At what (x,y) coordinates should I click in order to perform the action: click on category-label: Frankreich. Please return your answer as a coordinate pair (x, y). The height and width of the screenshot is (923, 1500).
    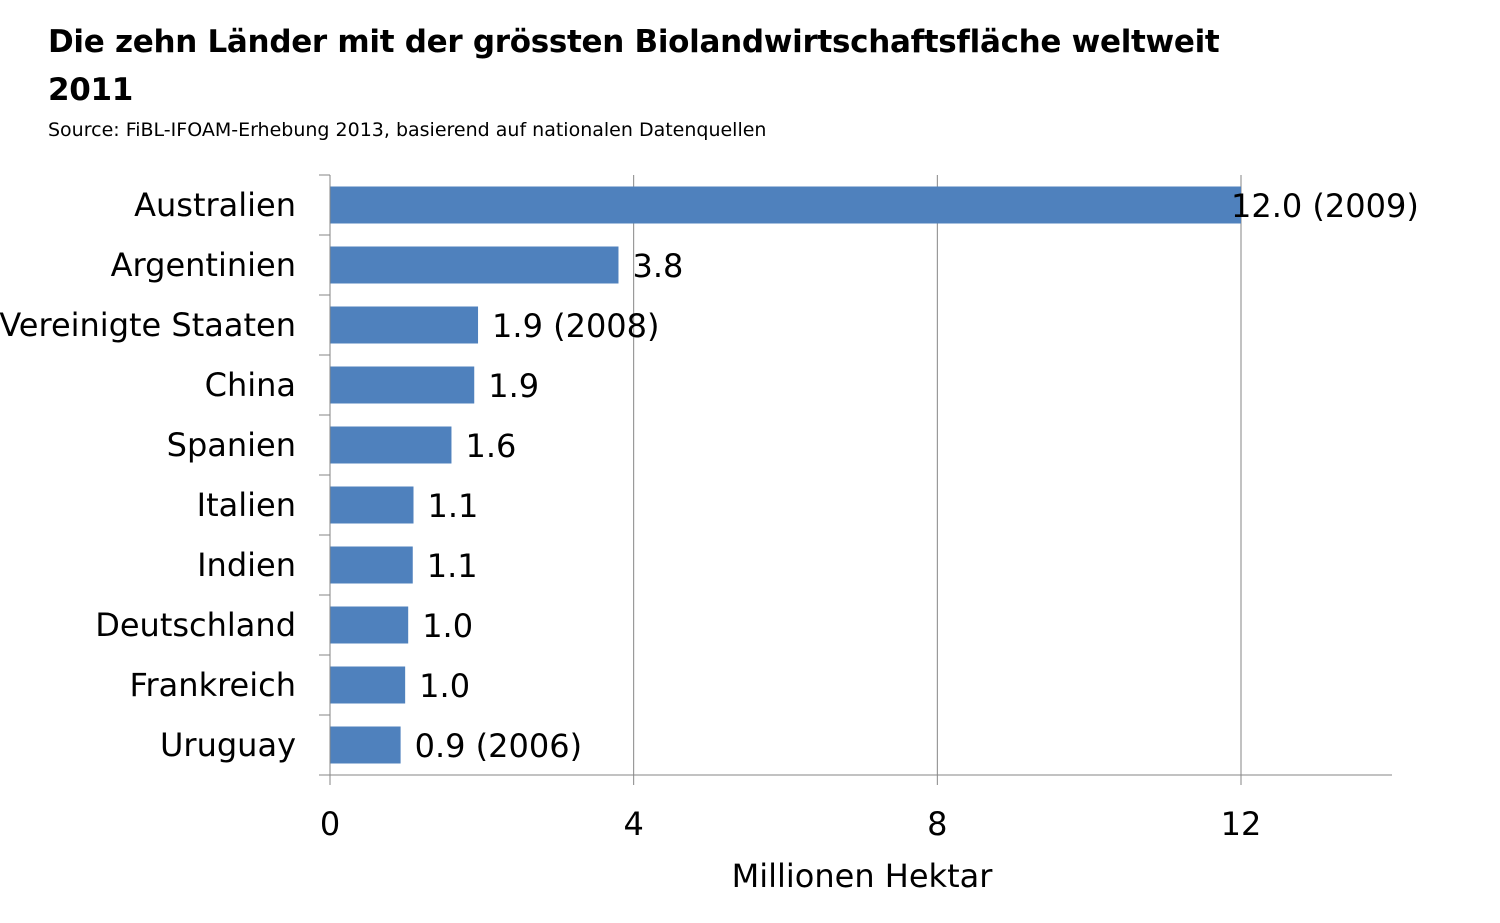
    Looking at the image, I should click on (212, 685).